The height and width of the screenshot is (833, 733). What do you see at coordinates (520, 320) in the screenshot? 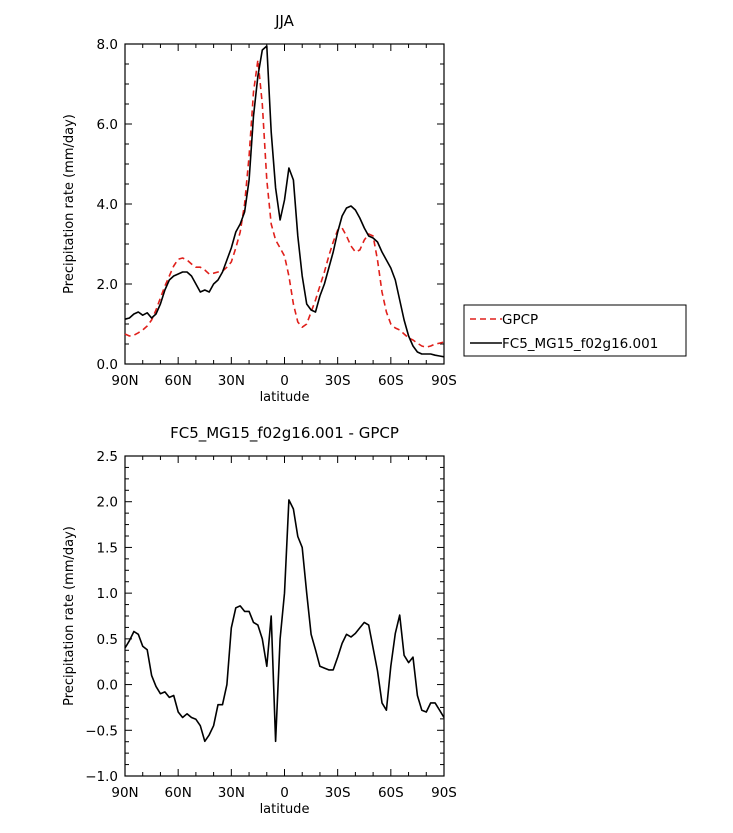
I see `legend-entry-label: GPCP` at bounding box center [520, 320].